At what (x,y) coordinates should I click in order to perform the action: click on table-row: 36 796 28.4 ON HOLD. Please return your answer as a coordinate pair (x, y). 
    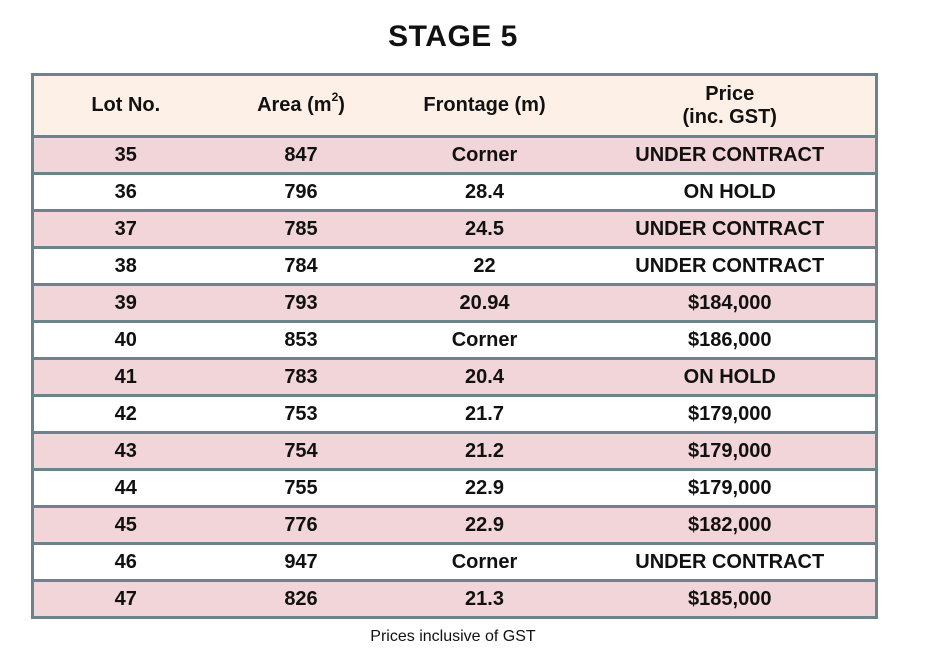
    Looking at the image, I should click on (454, 192).